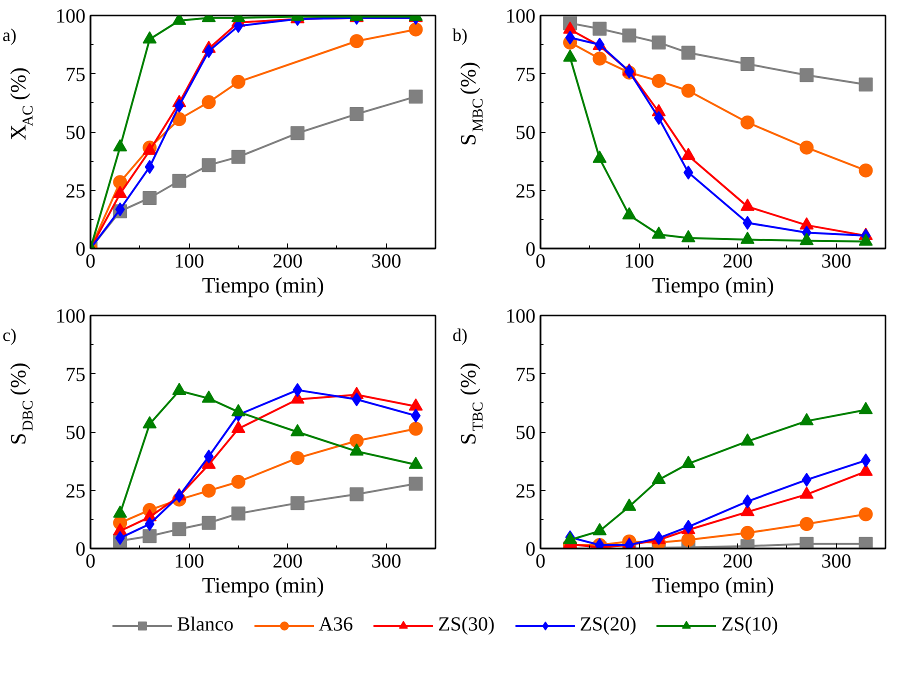 Image resolution: width=901 pixels, height=678 pixels. Describe the element at coordinates (749, 625) in the screenshot. I see `legend-label: ZS(10)` at that location.